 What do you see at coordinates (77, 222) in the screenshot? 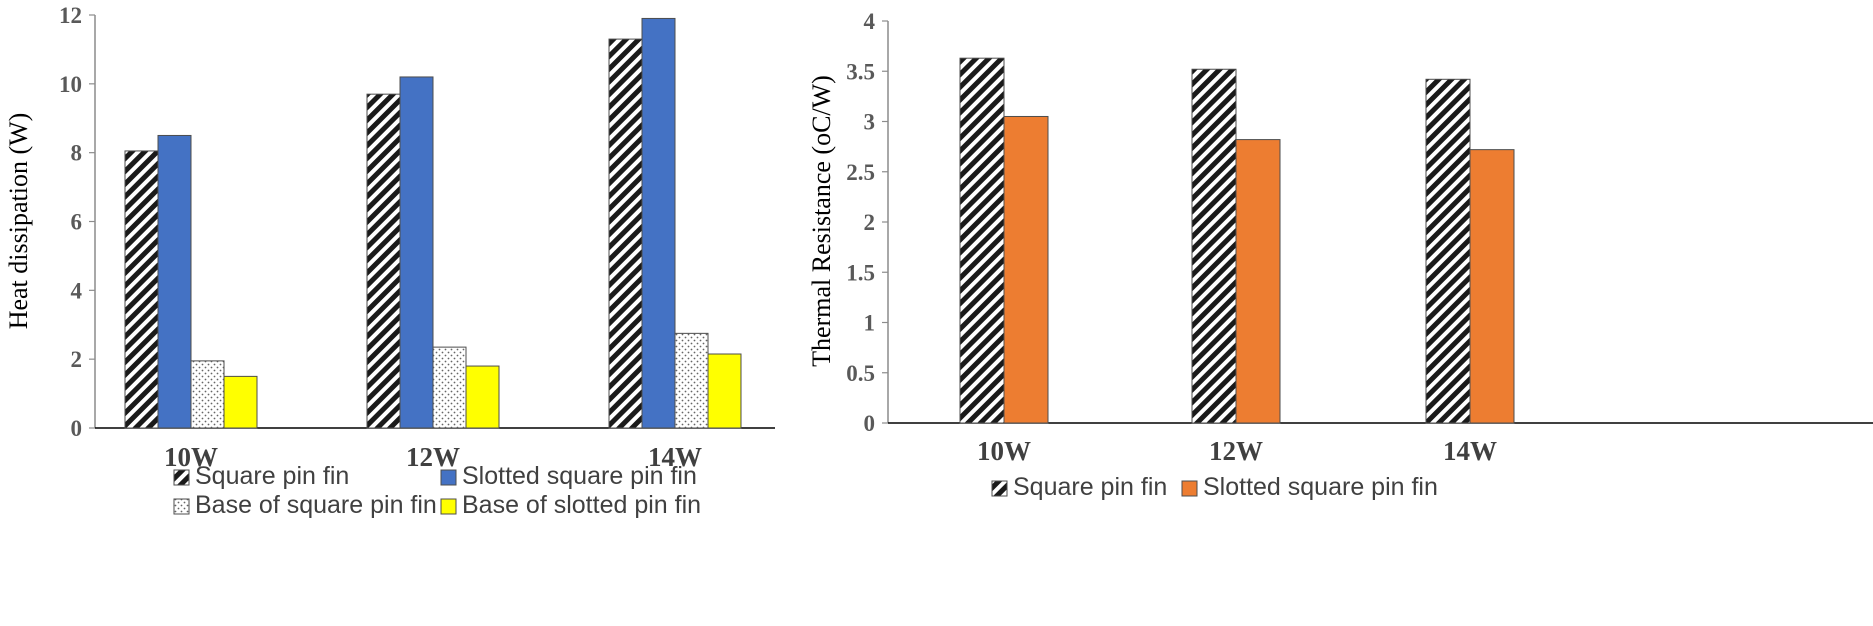
I see `y-tick-label: 6` at bounding box center [77, 222].